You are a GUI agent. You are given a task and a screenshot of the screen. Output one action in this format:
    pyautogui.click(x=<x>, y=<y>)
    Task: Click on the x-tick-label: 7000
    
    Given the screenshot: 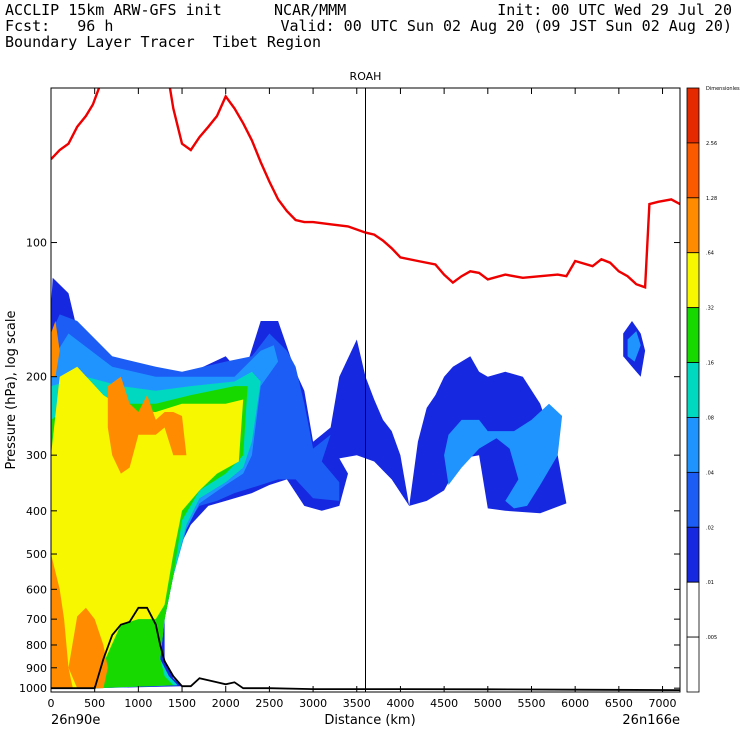 What is the action you would take?
    pyautogui.click(x=663, y=703)
    